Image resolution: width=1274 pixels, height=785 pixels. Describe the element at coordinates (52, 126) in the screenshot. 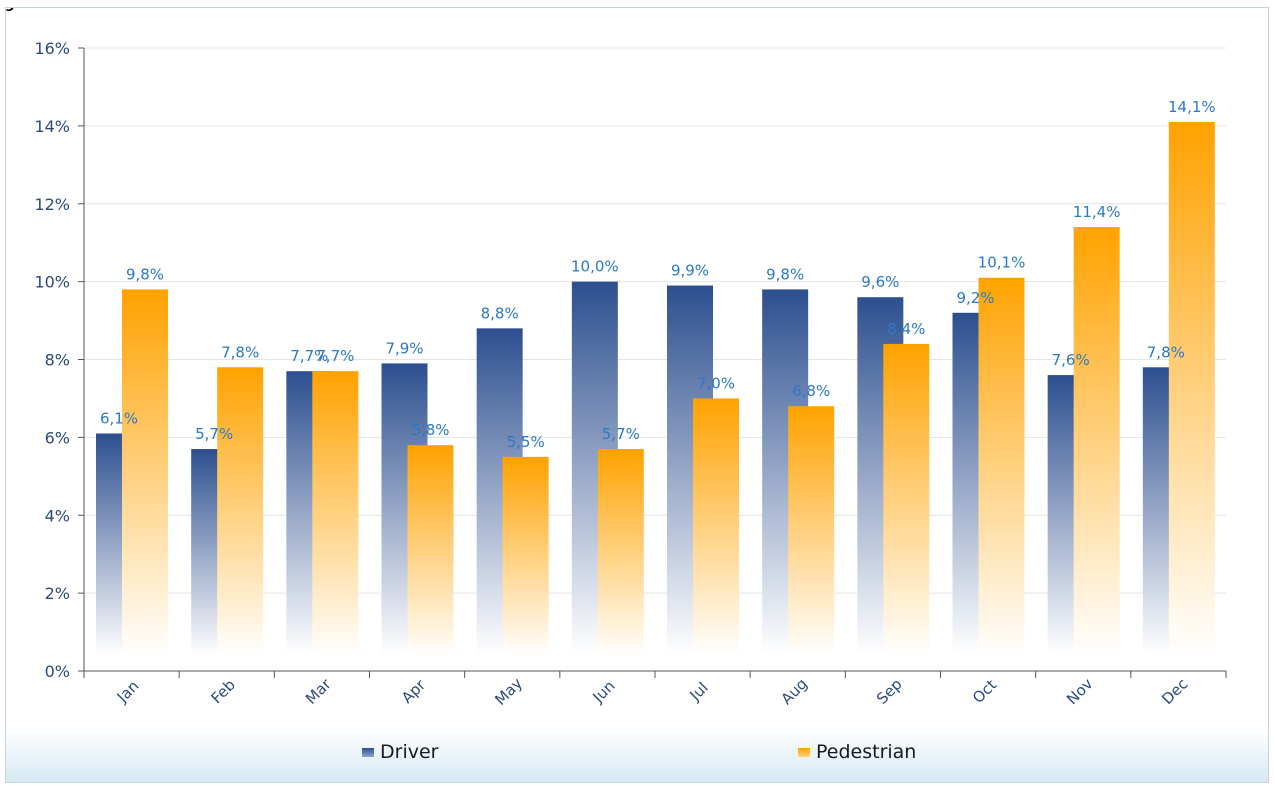

I see `y-tick-label: 14%` at that location.